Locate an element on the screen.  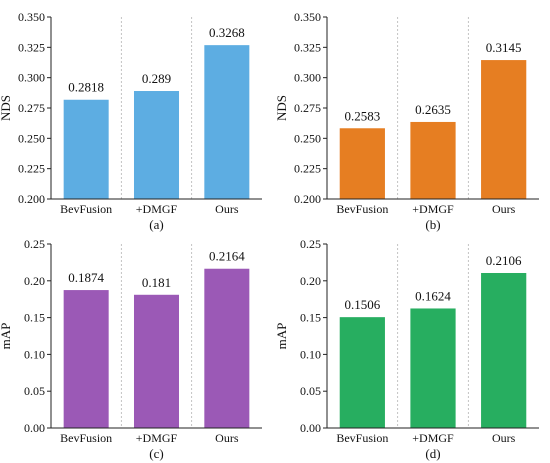
bar-value-label: 0.2635 is located at coordinates (433, 109).